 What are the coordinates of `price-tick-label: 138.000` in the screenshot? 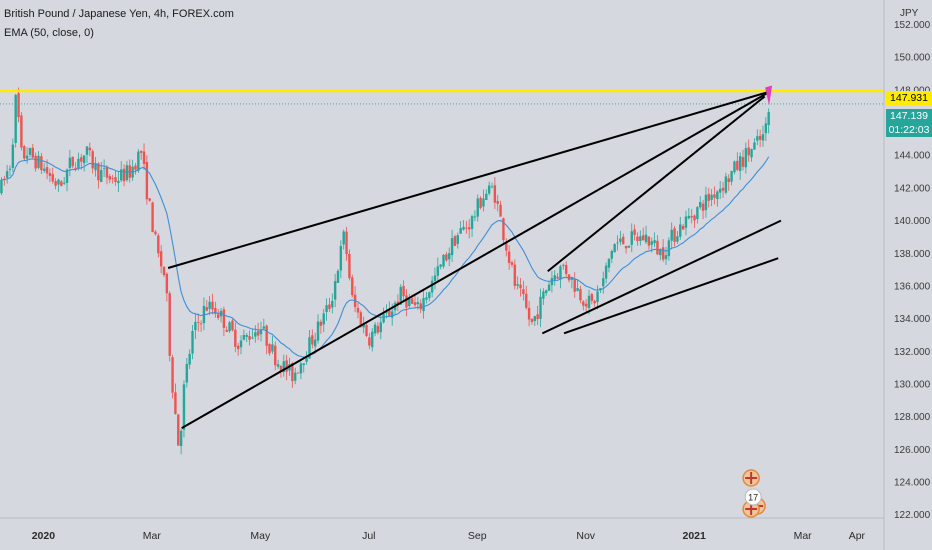 It's located at (912, 254).